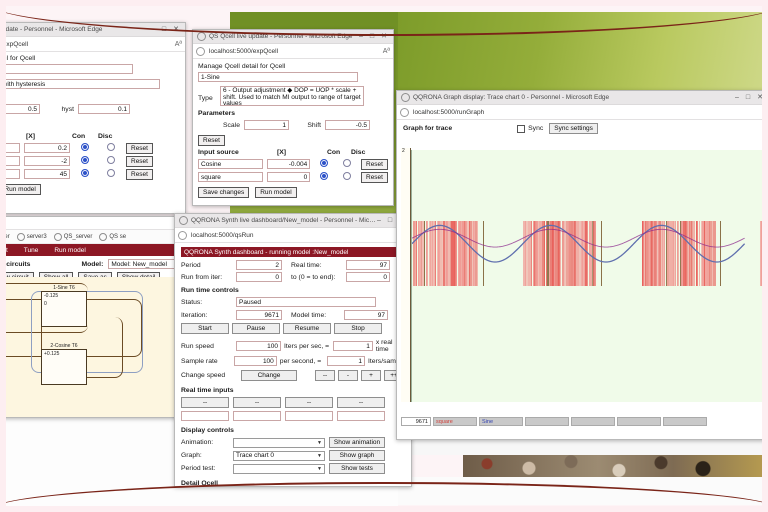 The height and width of the screenshot is (512, 768). What do you see at coordinates (4, 250) in the screenshot?
I see `menu-item: Experiment` at bounding box center [4, 250].